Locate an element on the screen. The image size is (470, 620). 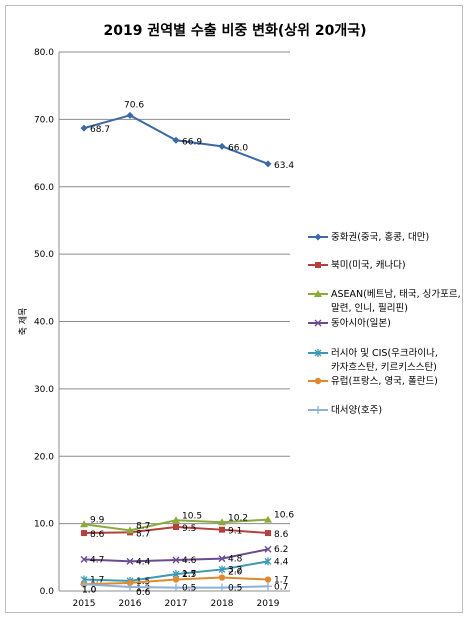
data-label: 2.5 is located at coordinates (189, 575).